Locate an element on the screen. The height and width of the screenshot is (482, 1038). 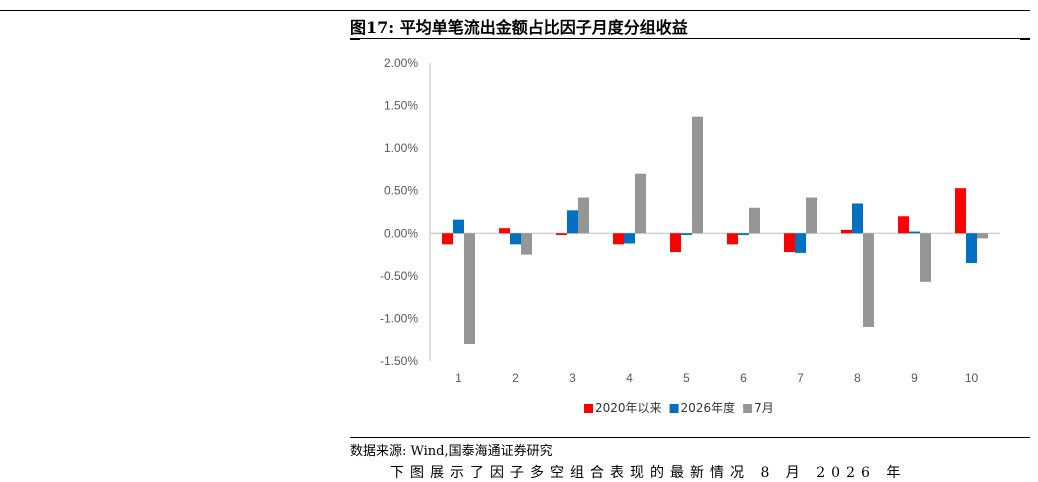
y-tick-label: -1.00% is located at coordinates (399, 318).